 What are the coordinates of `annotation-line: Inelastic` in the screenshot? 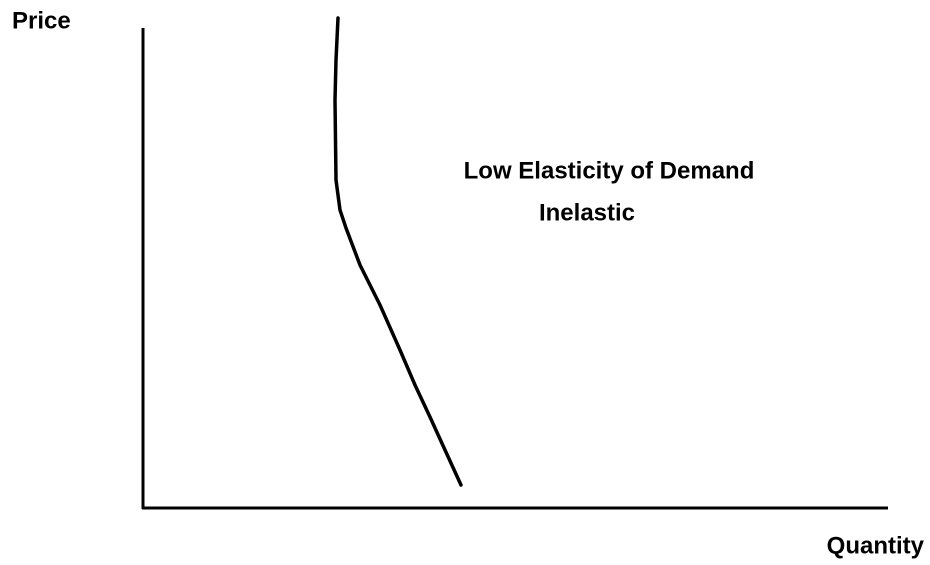 It's located at (587, 212).